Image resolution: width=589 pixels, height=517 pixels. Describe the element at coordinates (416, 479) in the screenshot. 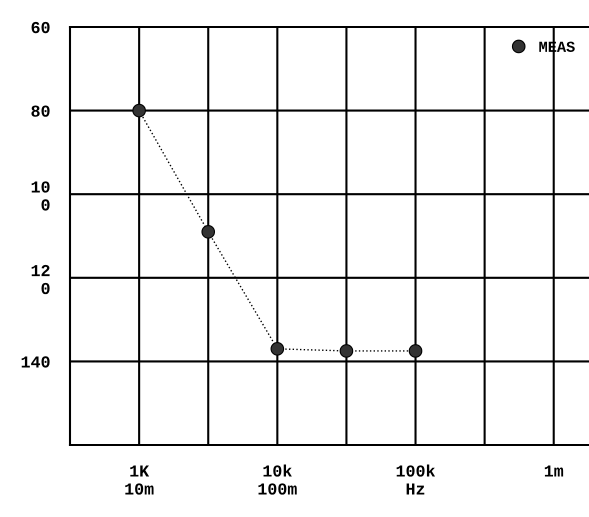

I see `x-tick-label: 100k Hz` at that location.